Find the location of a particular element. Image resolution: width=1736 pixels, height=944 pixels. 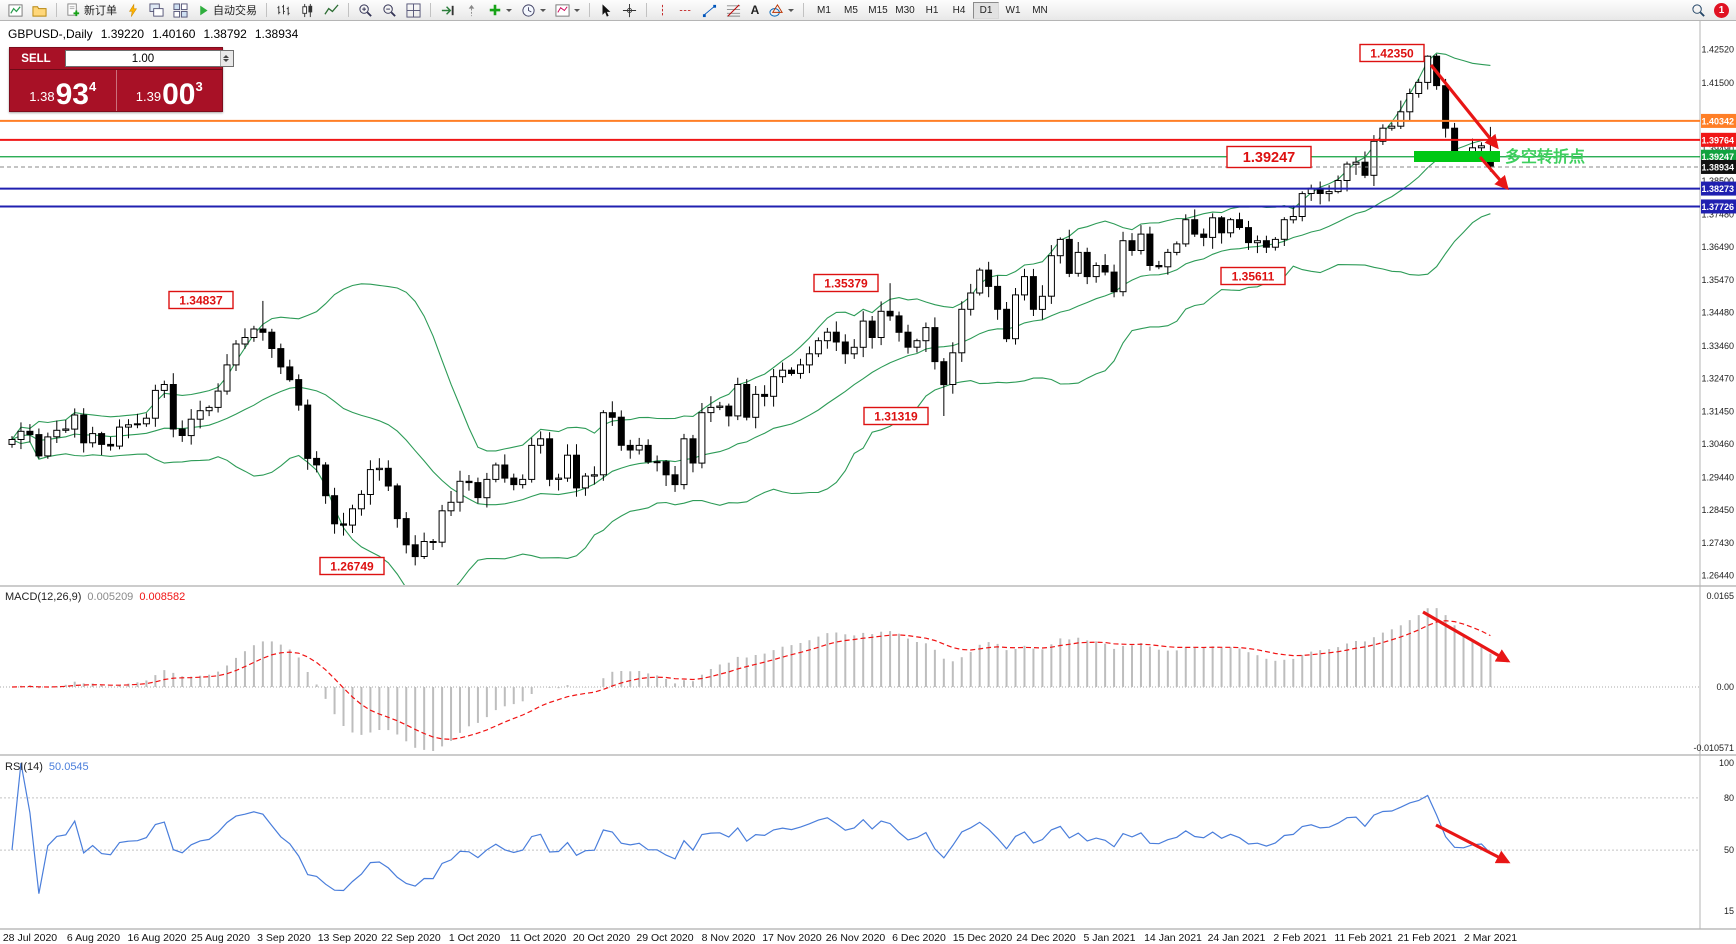

candlestick-chart-button is located at coordinates (307, 10).